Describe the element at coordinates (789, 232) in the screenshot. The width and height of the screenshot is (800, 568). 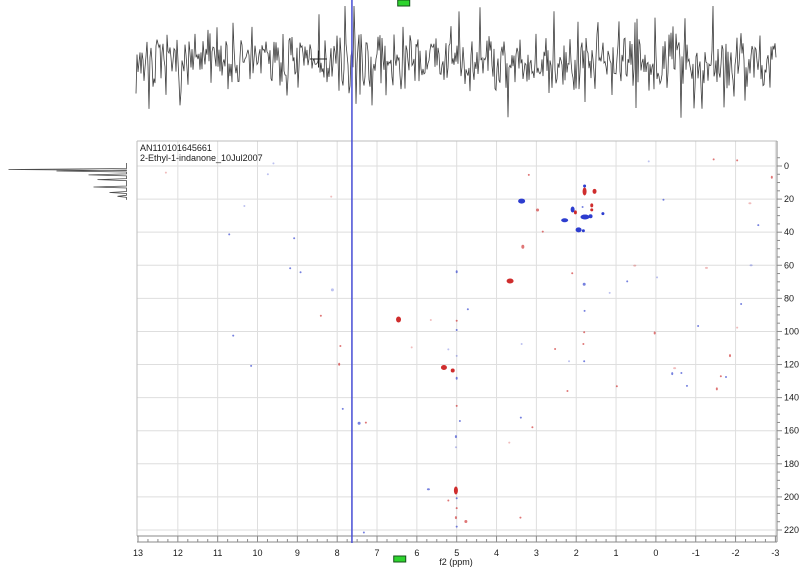
I see `y-tick-label: 40` at that location.